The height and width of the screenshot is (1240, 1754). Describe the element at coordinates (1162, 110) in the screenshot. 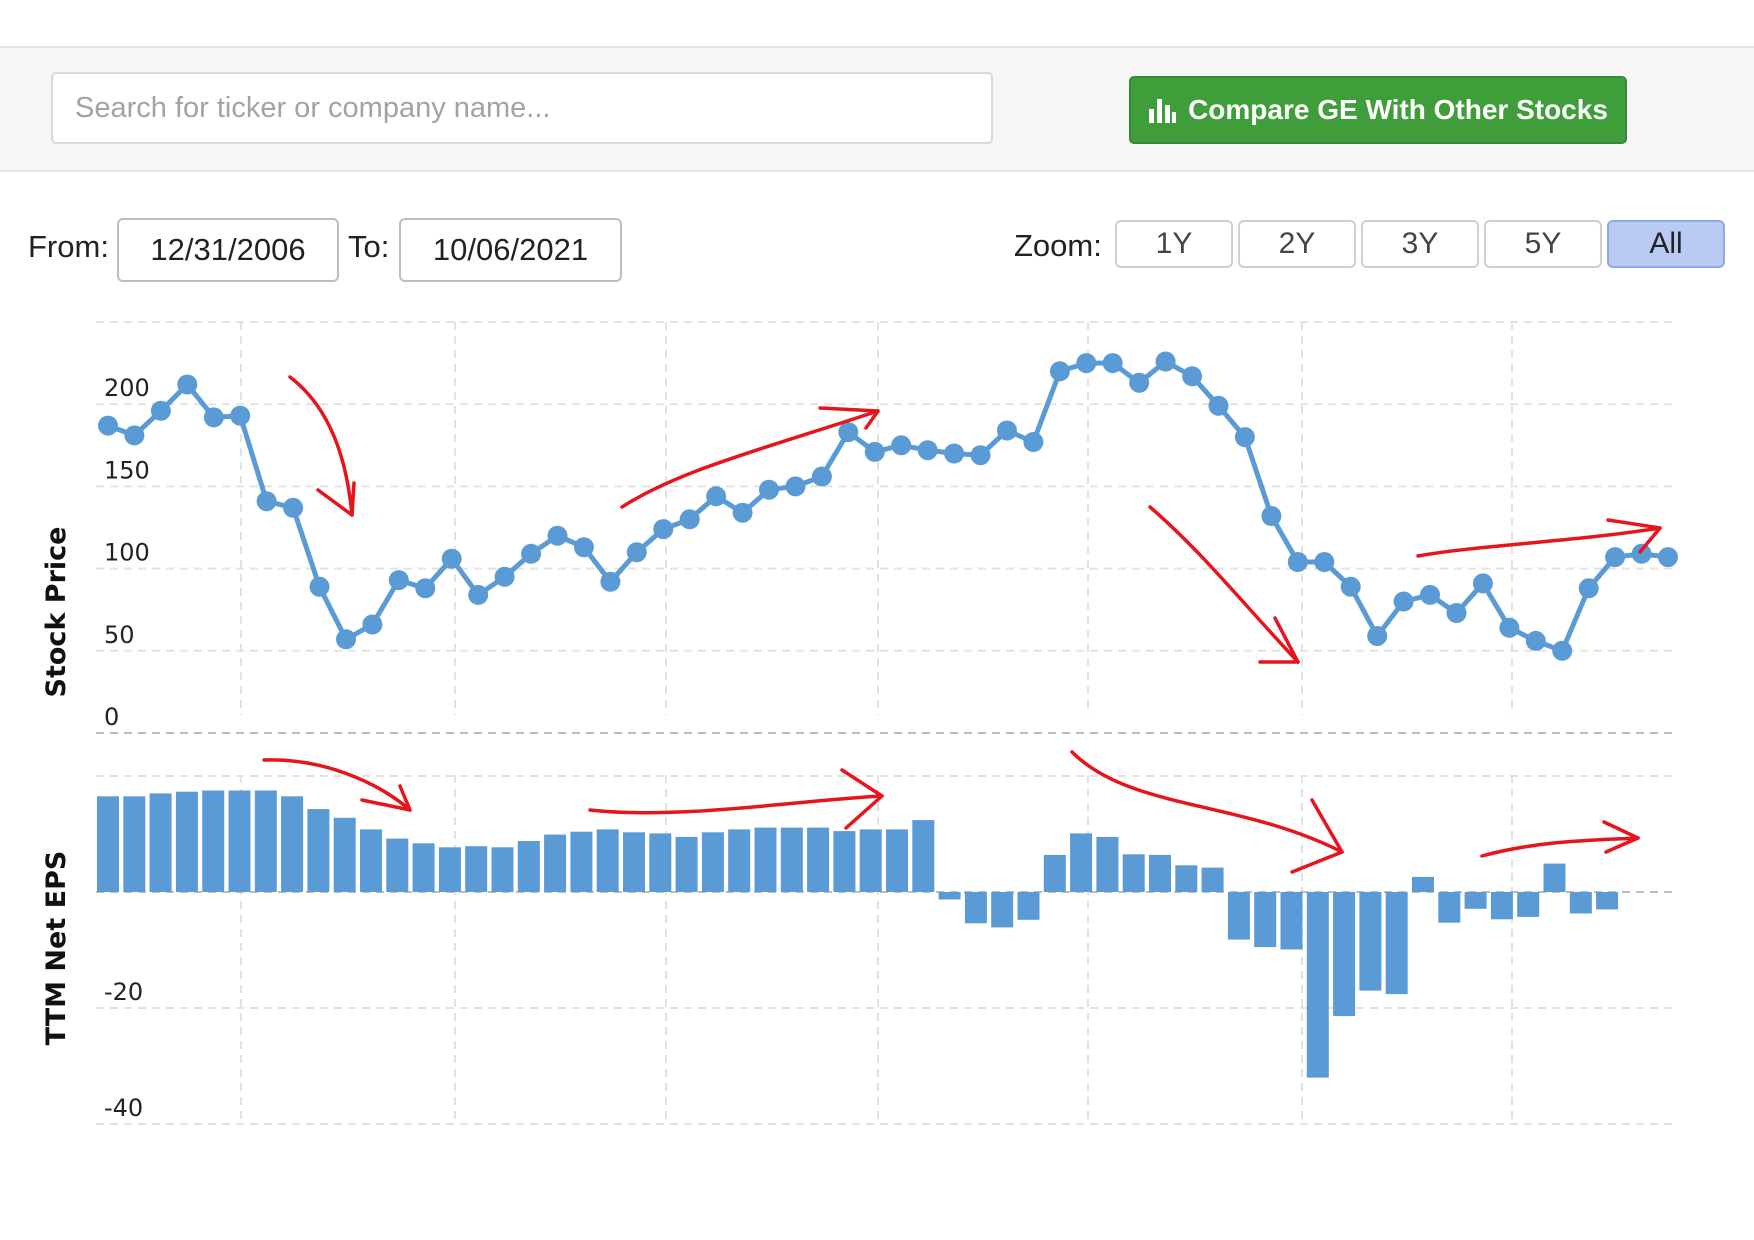

I see `bar-chart-icon` at that location.